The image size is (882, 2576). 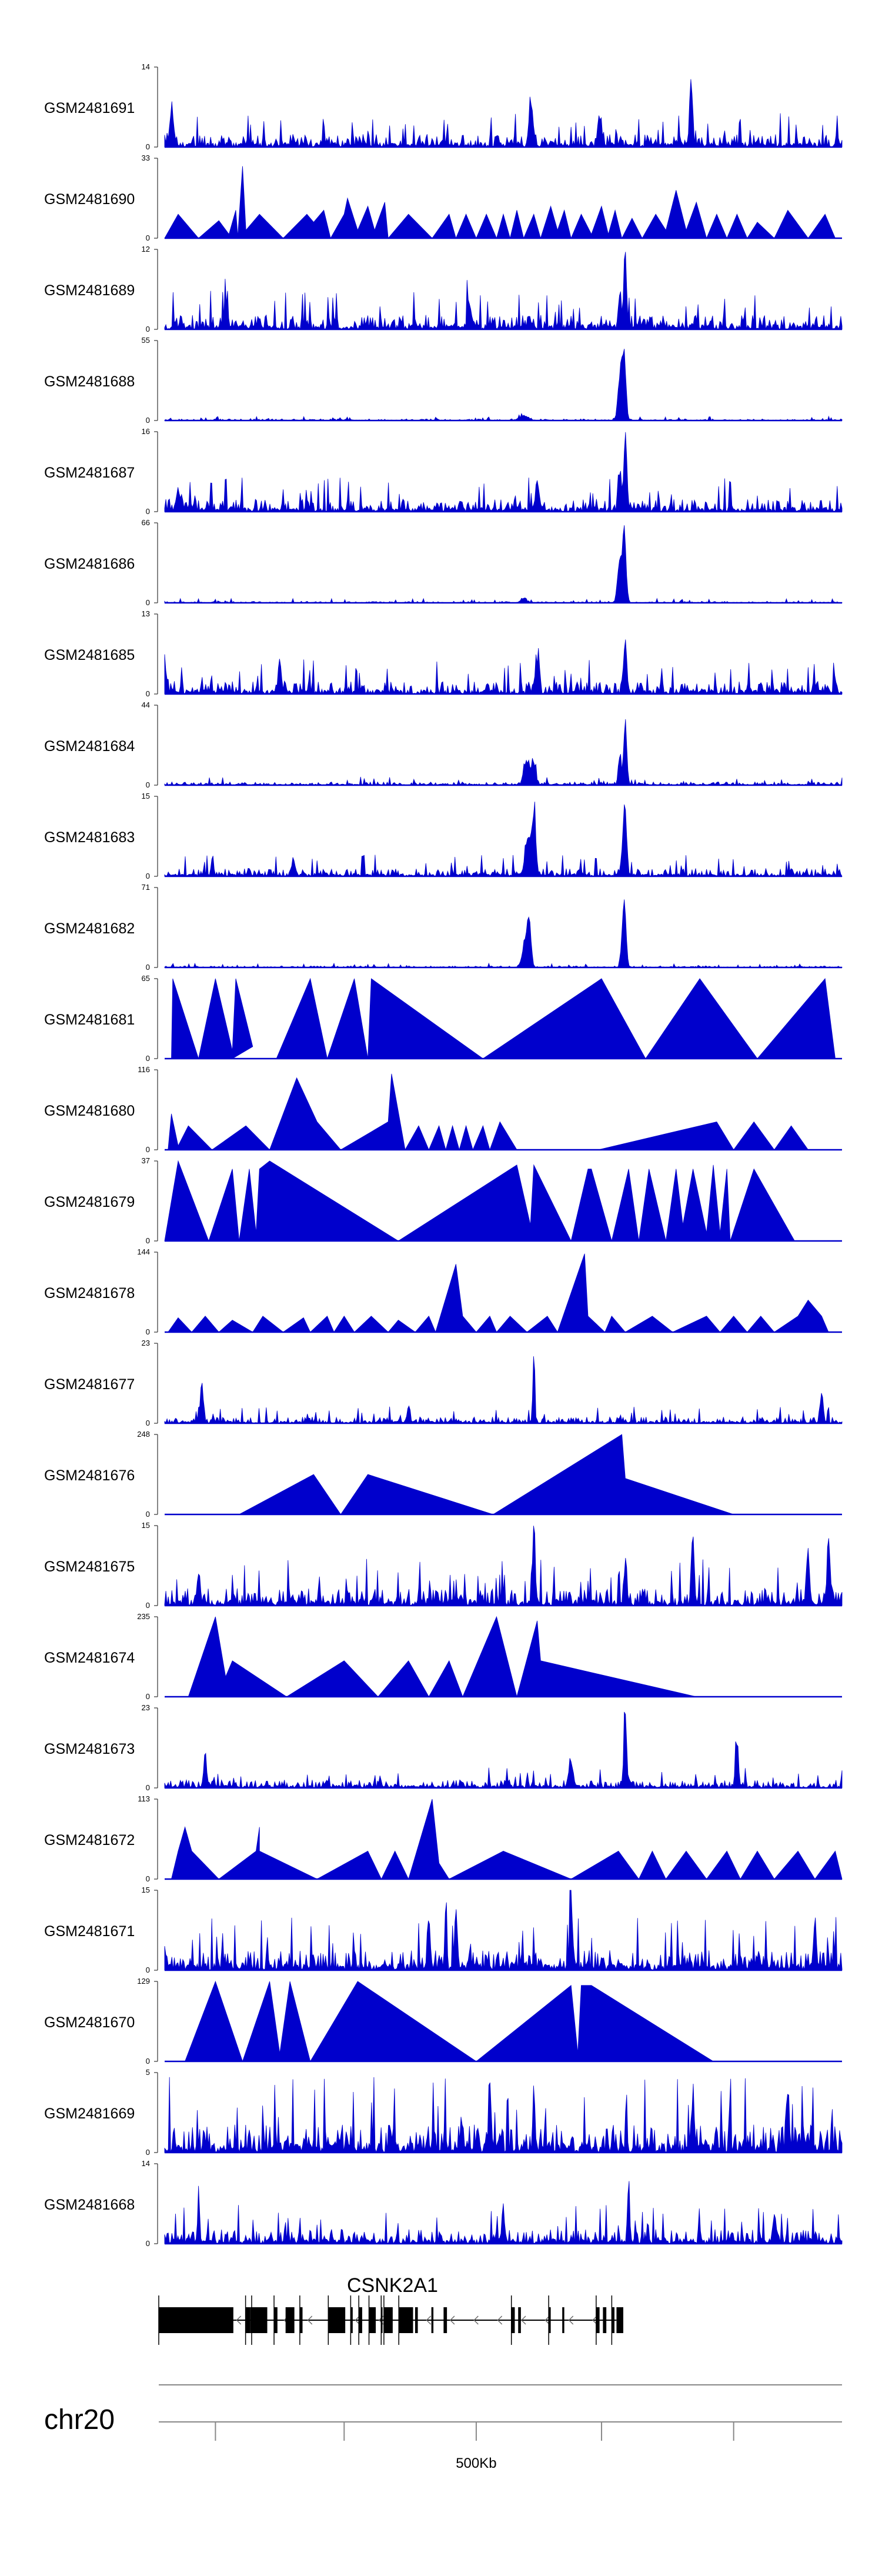 I want to click on track-label: GSM2481676, so click(x=89, y=1475).